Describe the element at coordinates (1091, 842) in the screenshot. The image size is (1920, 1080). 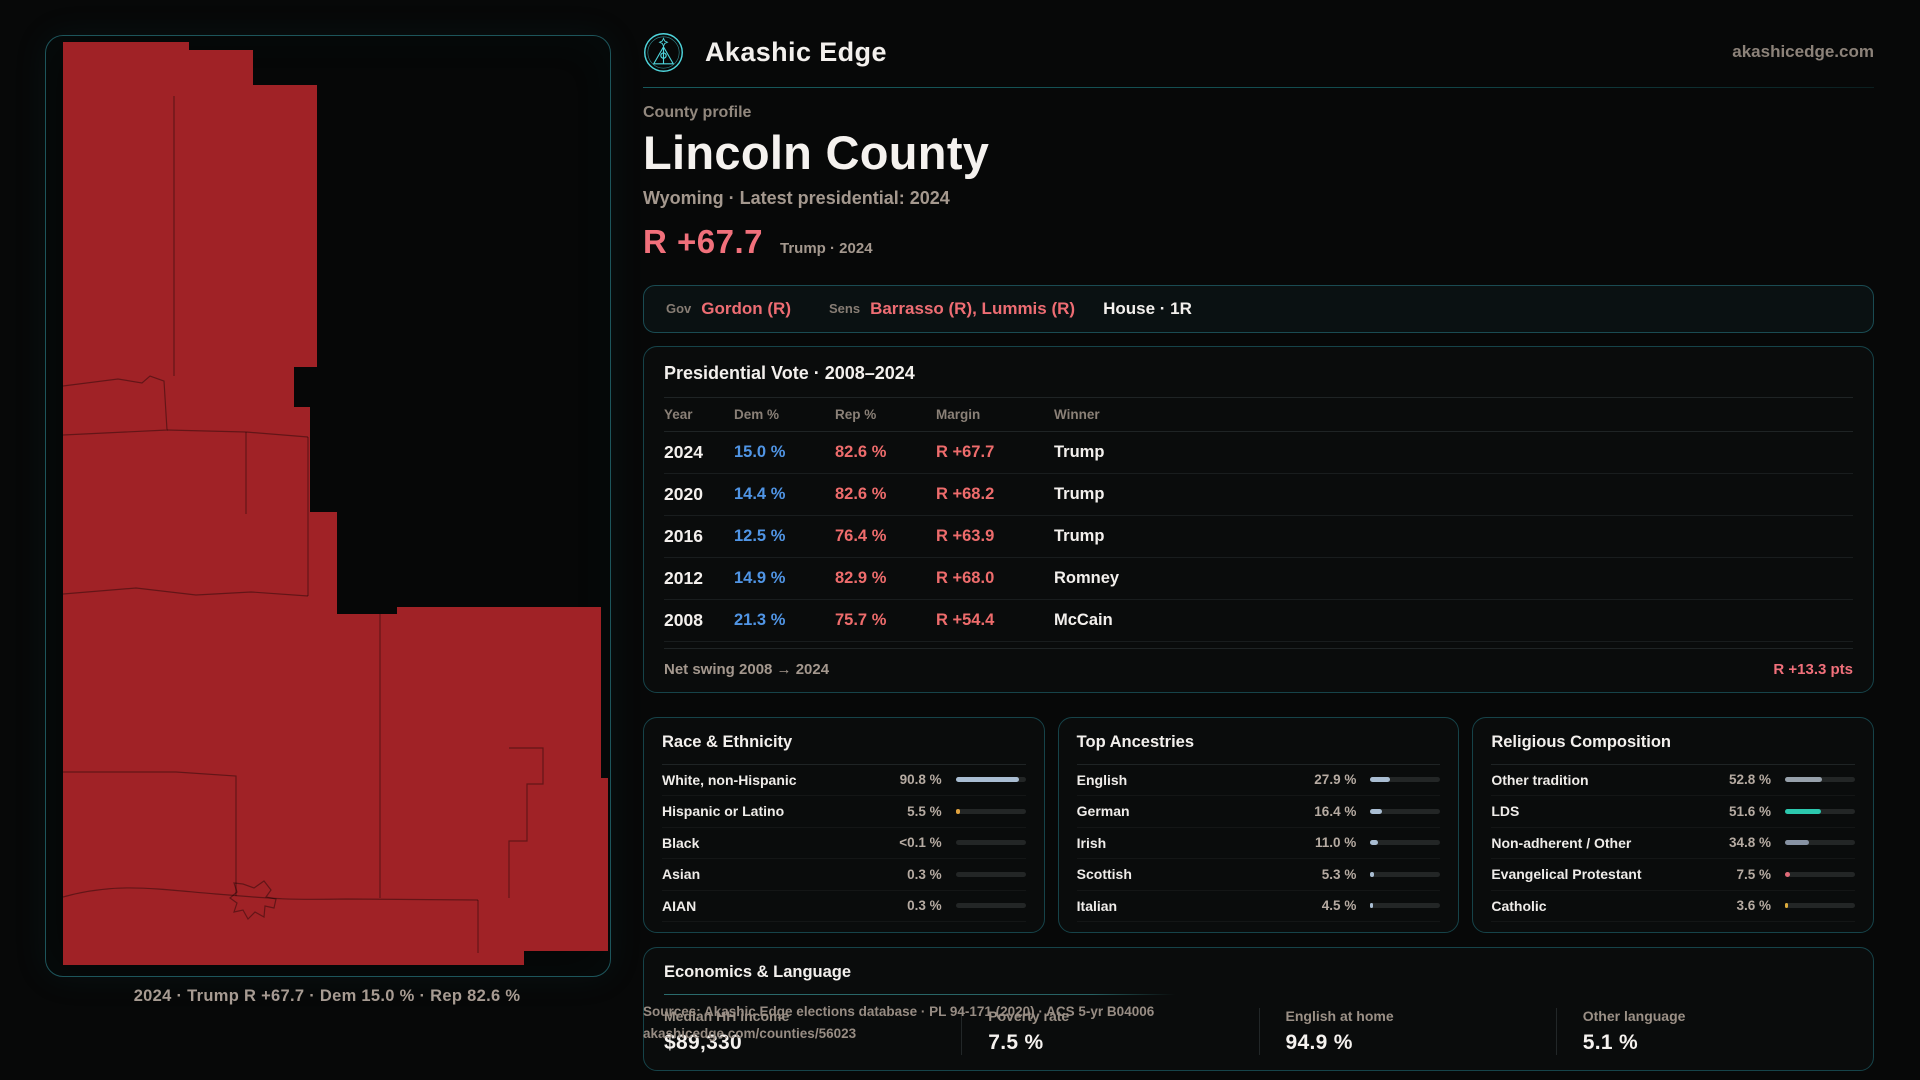
I see `demographic-label: Irish` at that location.